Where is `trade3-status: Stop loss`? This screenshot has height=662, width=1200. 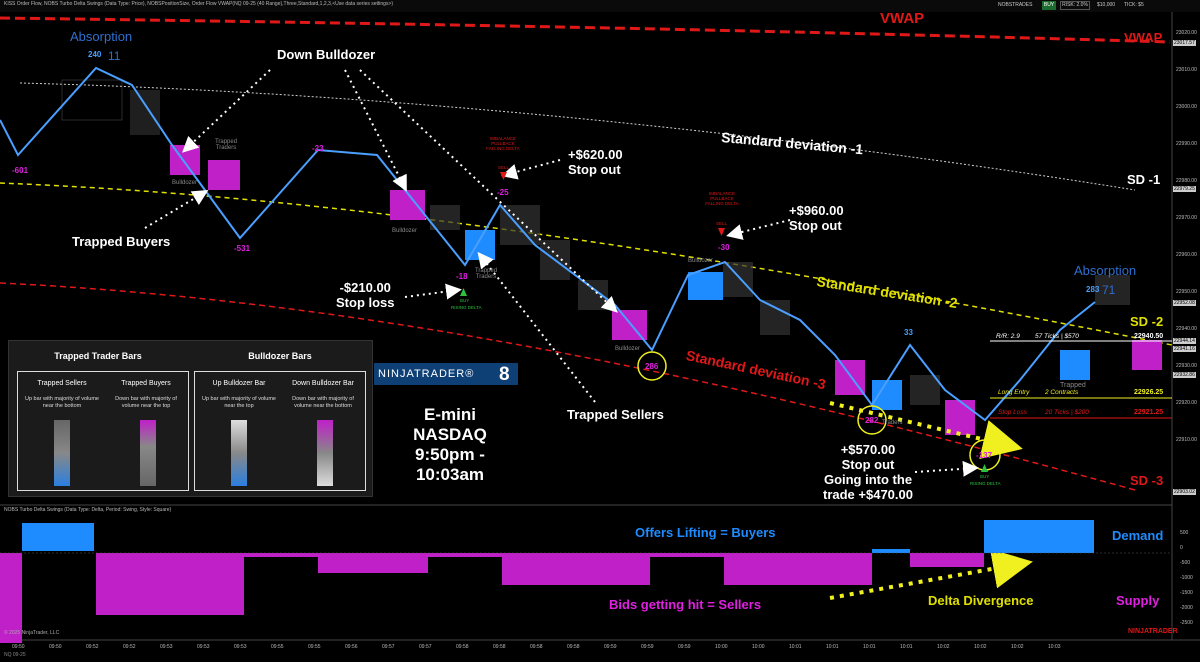
trade3-status: Stop loss is located at coordinates (365, 302).